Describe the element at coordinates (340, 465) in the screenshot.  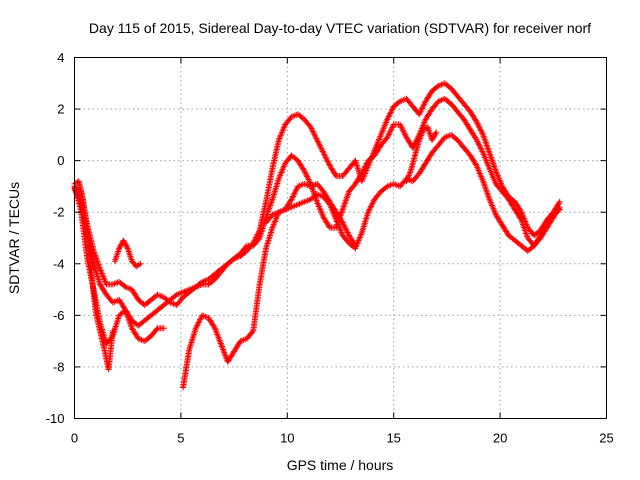
I see `x-axis-label: GPS time / hours` at that location.